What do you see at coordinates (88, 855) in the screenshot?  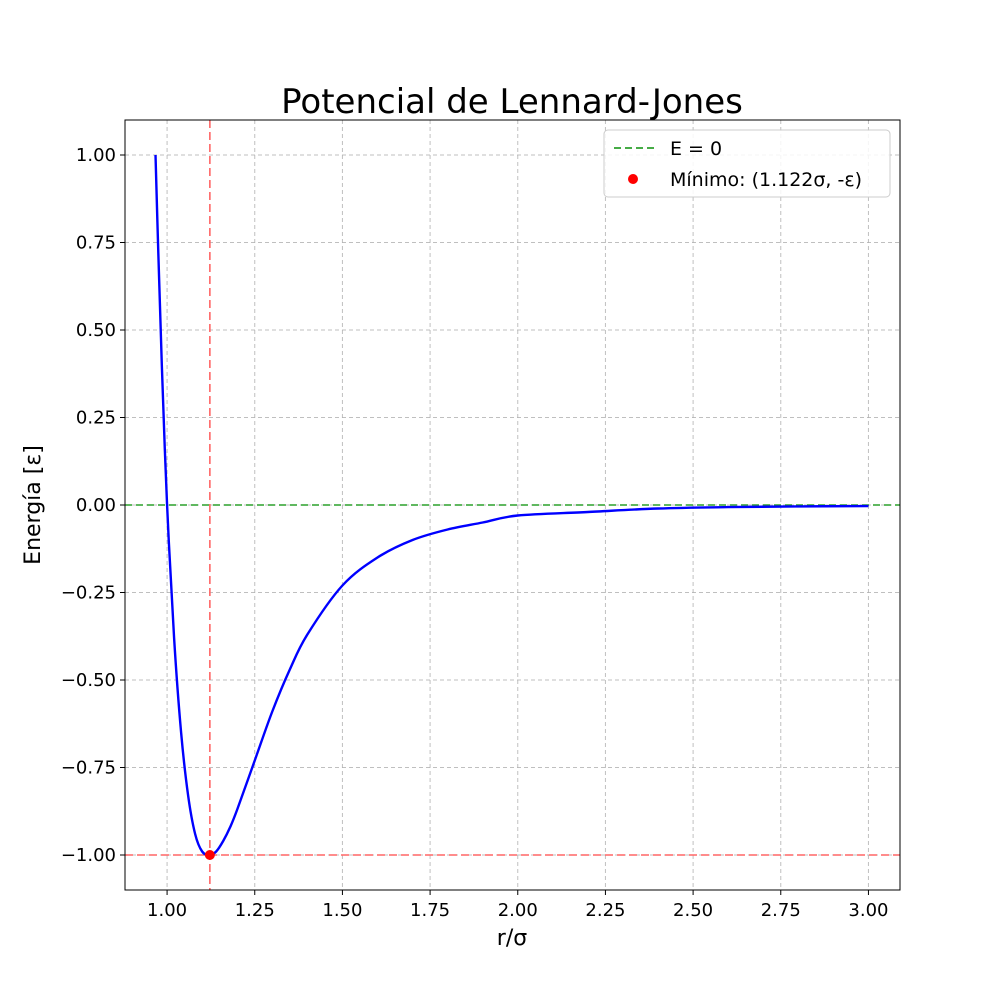 I see `y-tick-label: −1.00` at bounding box center [88, 855].